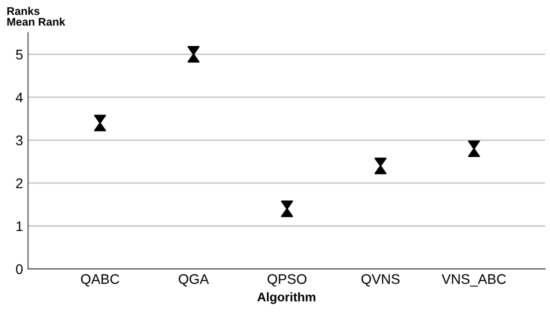  What do you see at coordinates (19, 97) in the screenshot?
I see `y-tick-label: 4` at bounding box center [19, 97].